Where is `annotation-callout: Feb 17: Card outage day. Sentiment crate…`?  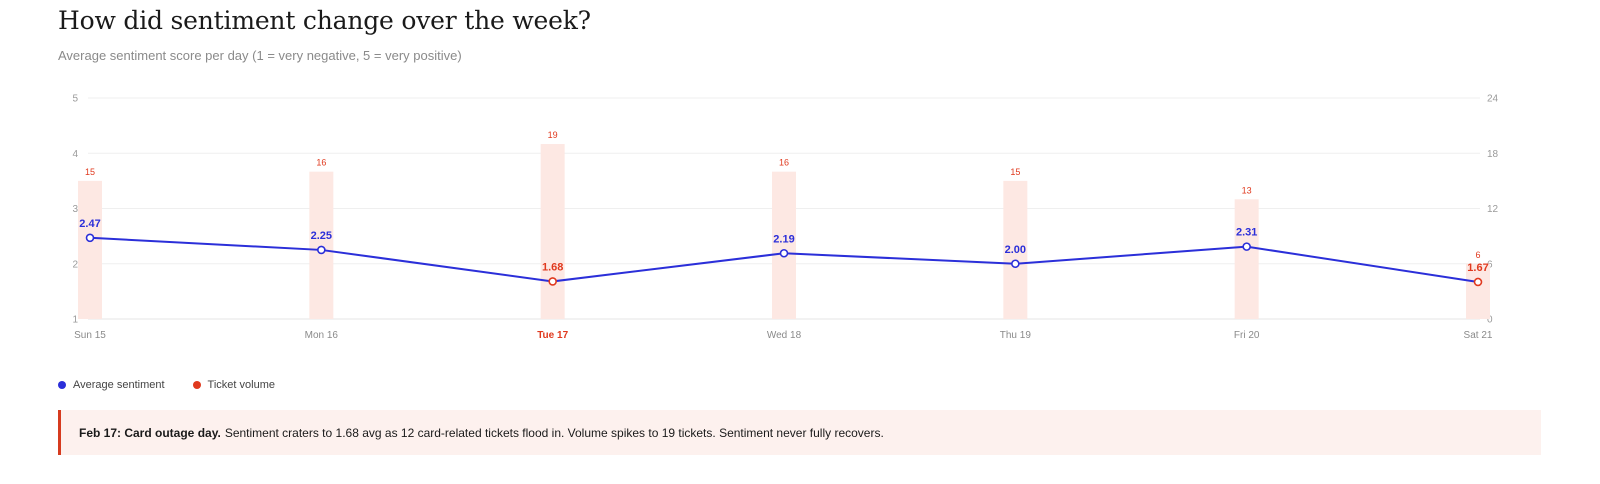
annotation-callout: Feb 17: Card outage day. Sentiment crate… is located at coordinates (799, 432).